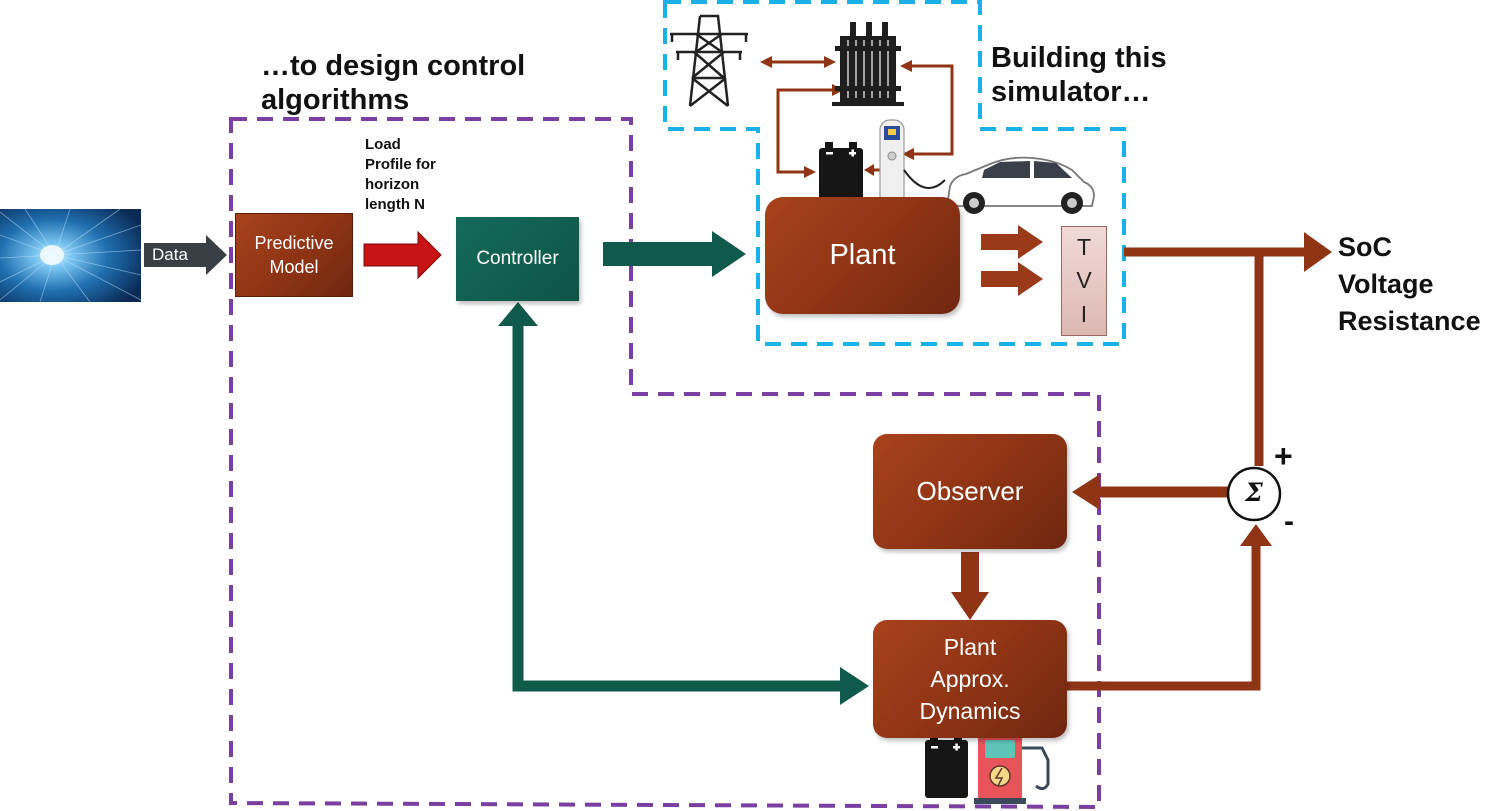 This screenshot has width=1499, height=811. I want to click on load-profile-line-1: Load, so click(383, 144).